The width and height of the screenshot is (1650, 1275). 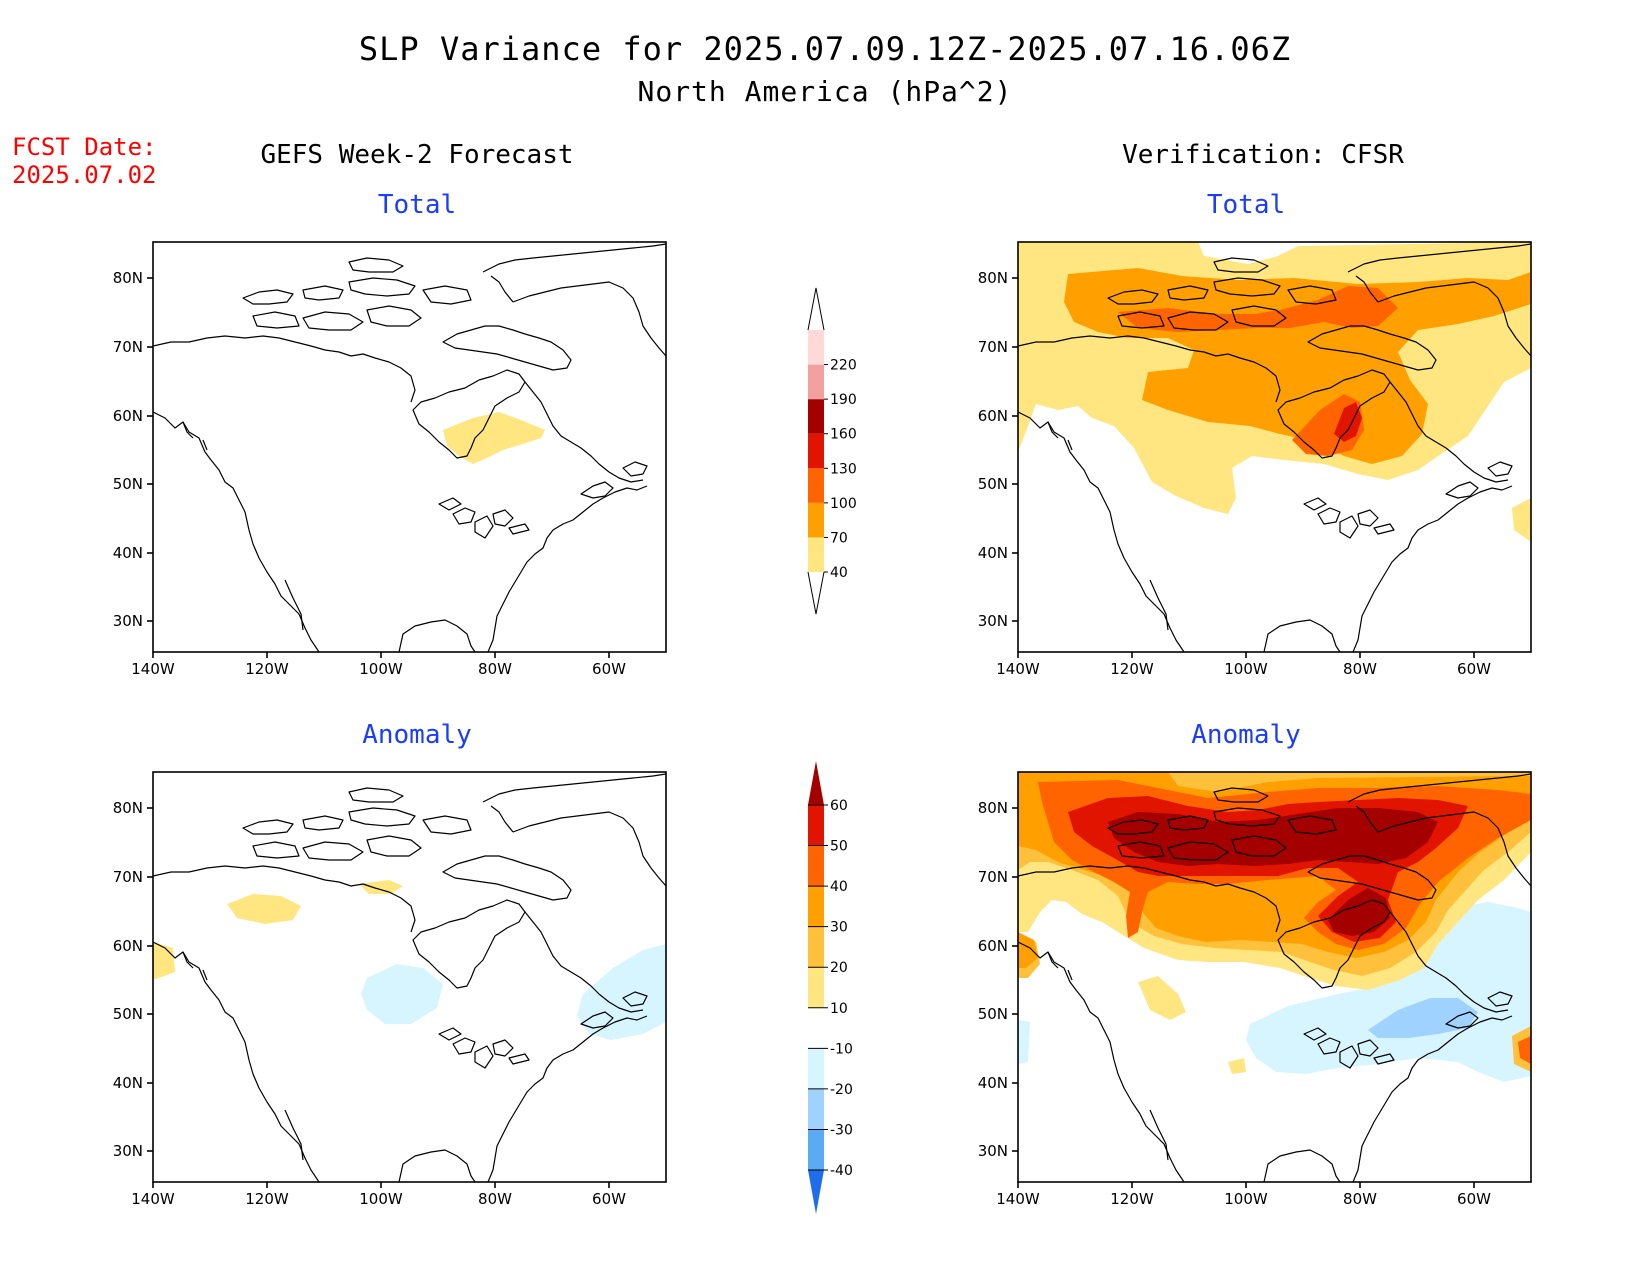 What do you see at coordinates (839, 887) in the screenshot?
I see `colorbar-anomaly-label: 40` at bounding box center [839, 887].